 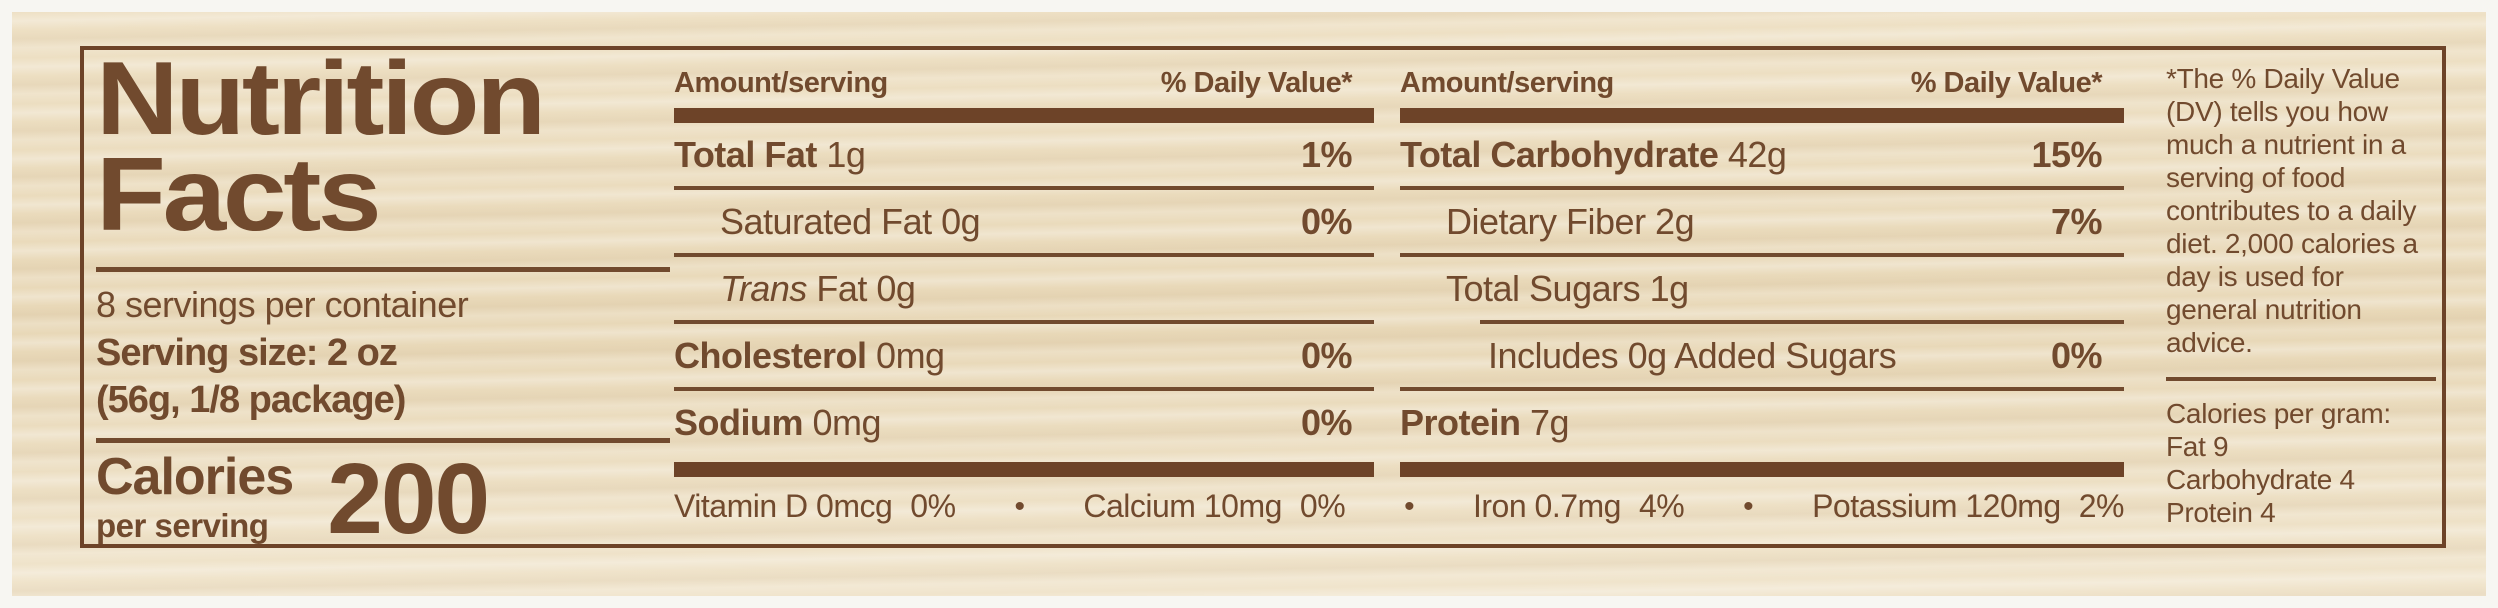 What do you see at coordinates (247, 353) in the screenshot?
I see `serving-size: Serving size: 2 oz` at bounding box center [247, 353].